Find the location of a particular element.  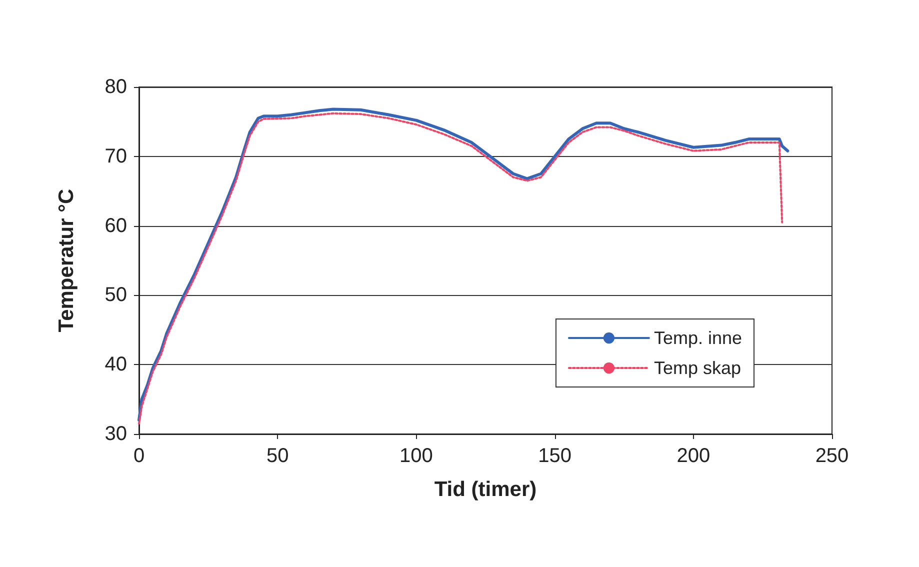

y-tick-label: 80 is located at coordinates (115, 87).